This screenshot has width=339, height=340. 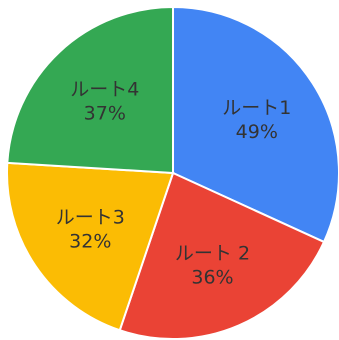 What do you see at coordinates (90, 242) in the screenshot?
I see `slice-value-3: 32%` at bounding box center [90, 242].